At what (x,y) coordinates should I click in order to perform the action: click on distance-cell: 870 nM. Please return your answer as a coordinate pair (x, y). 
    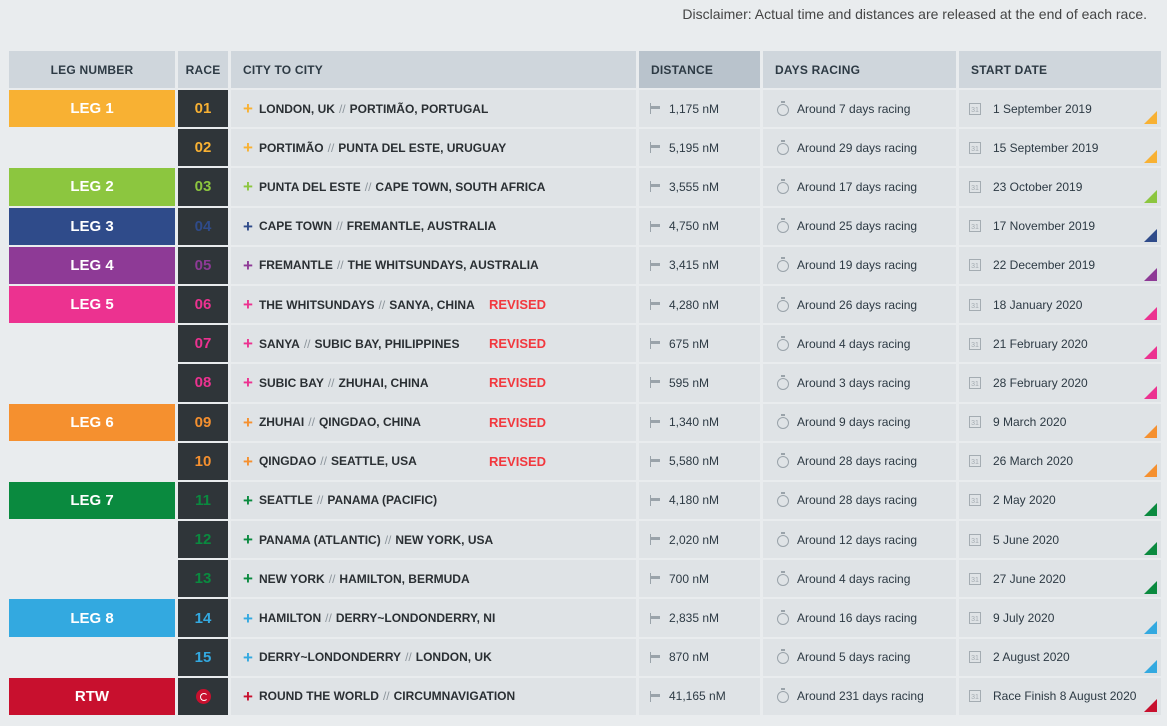
    Looking at the image, I should click on (699, 657).